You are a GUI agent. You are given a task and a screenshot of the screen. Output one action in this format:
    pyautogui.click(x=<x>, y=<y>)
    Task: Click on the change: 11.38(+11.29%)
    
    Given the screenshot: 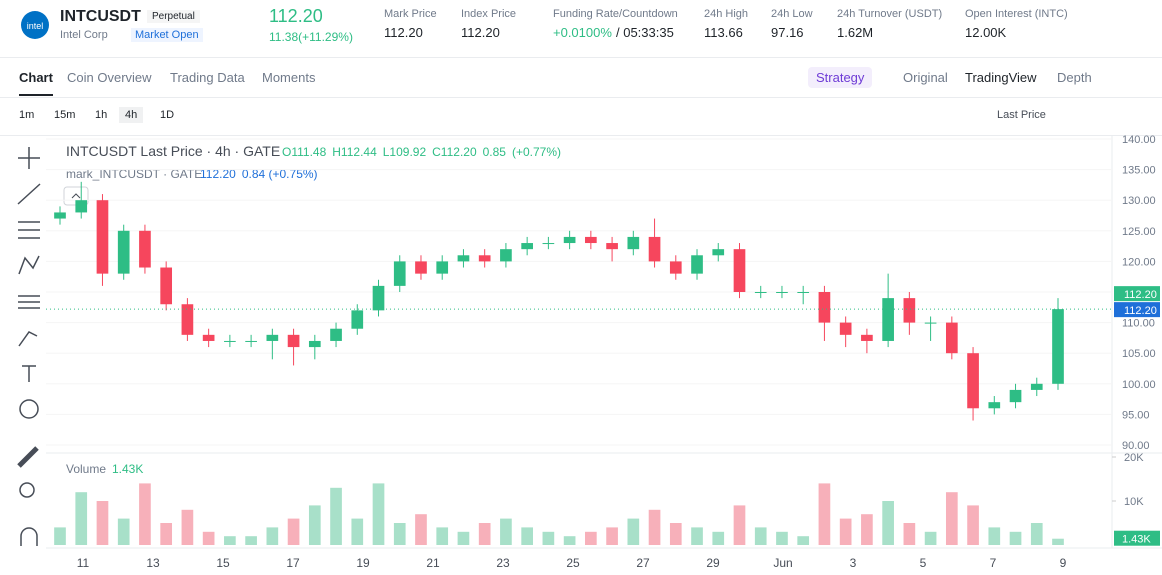 What is the action you would take?
    pyautogui.click(x=311, y=37)
    